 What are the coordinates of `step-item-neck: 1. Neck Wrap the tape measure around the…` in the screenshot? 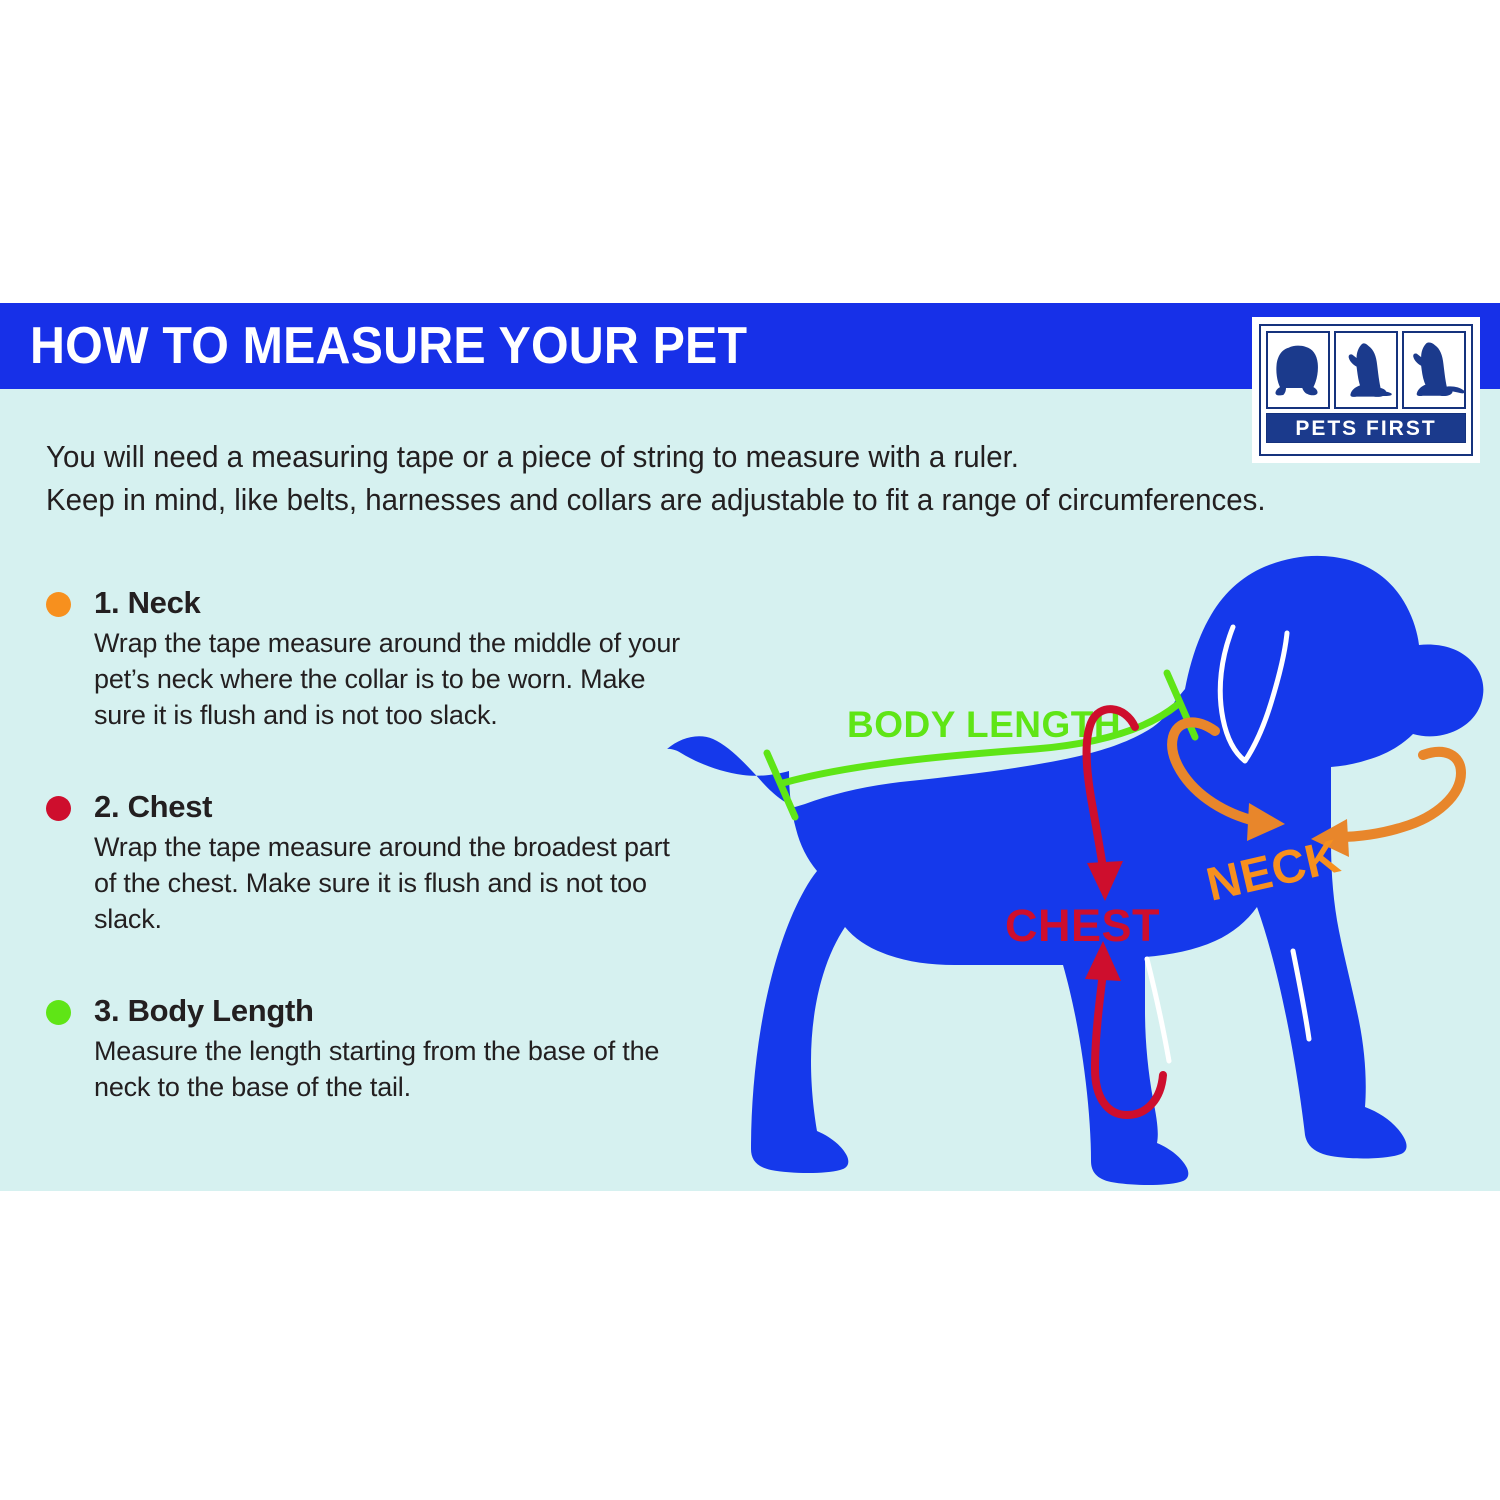 It's located at (366, 659).